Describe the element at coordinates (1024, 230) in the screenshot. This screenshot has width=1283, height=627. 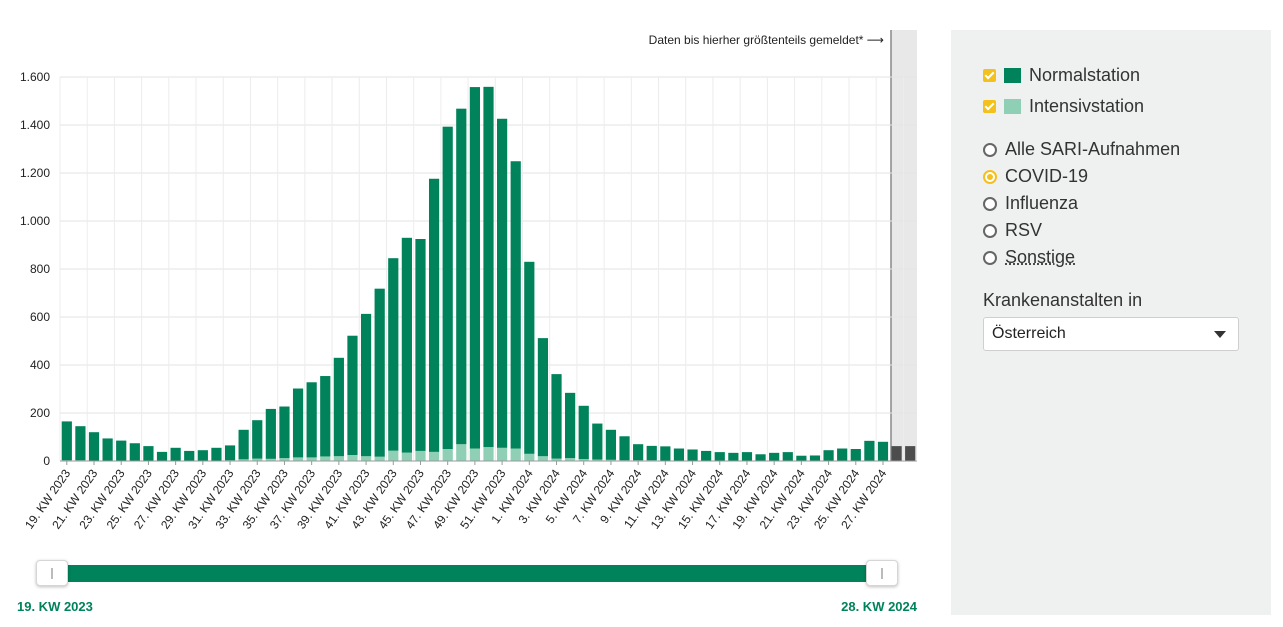
I see `filter-option-label: RSV` at that location.